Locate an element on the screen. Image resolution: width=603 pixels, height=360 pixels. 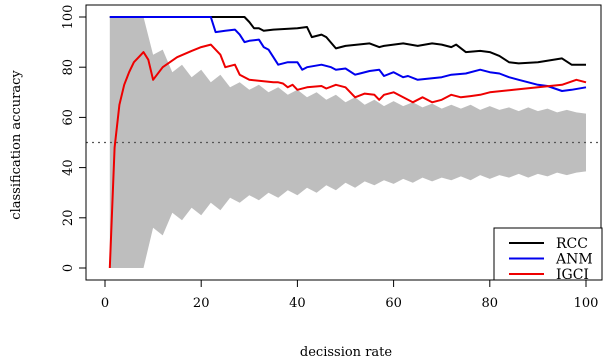
y-axis: 0 20 40 60 80 100 is located at coordinates (73, 138).